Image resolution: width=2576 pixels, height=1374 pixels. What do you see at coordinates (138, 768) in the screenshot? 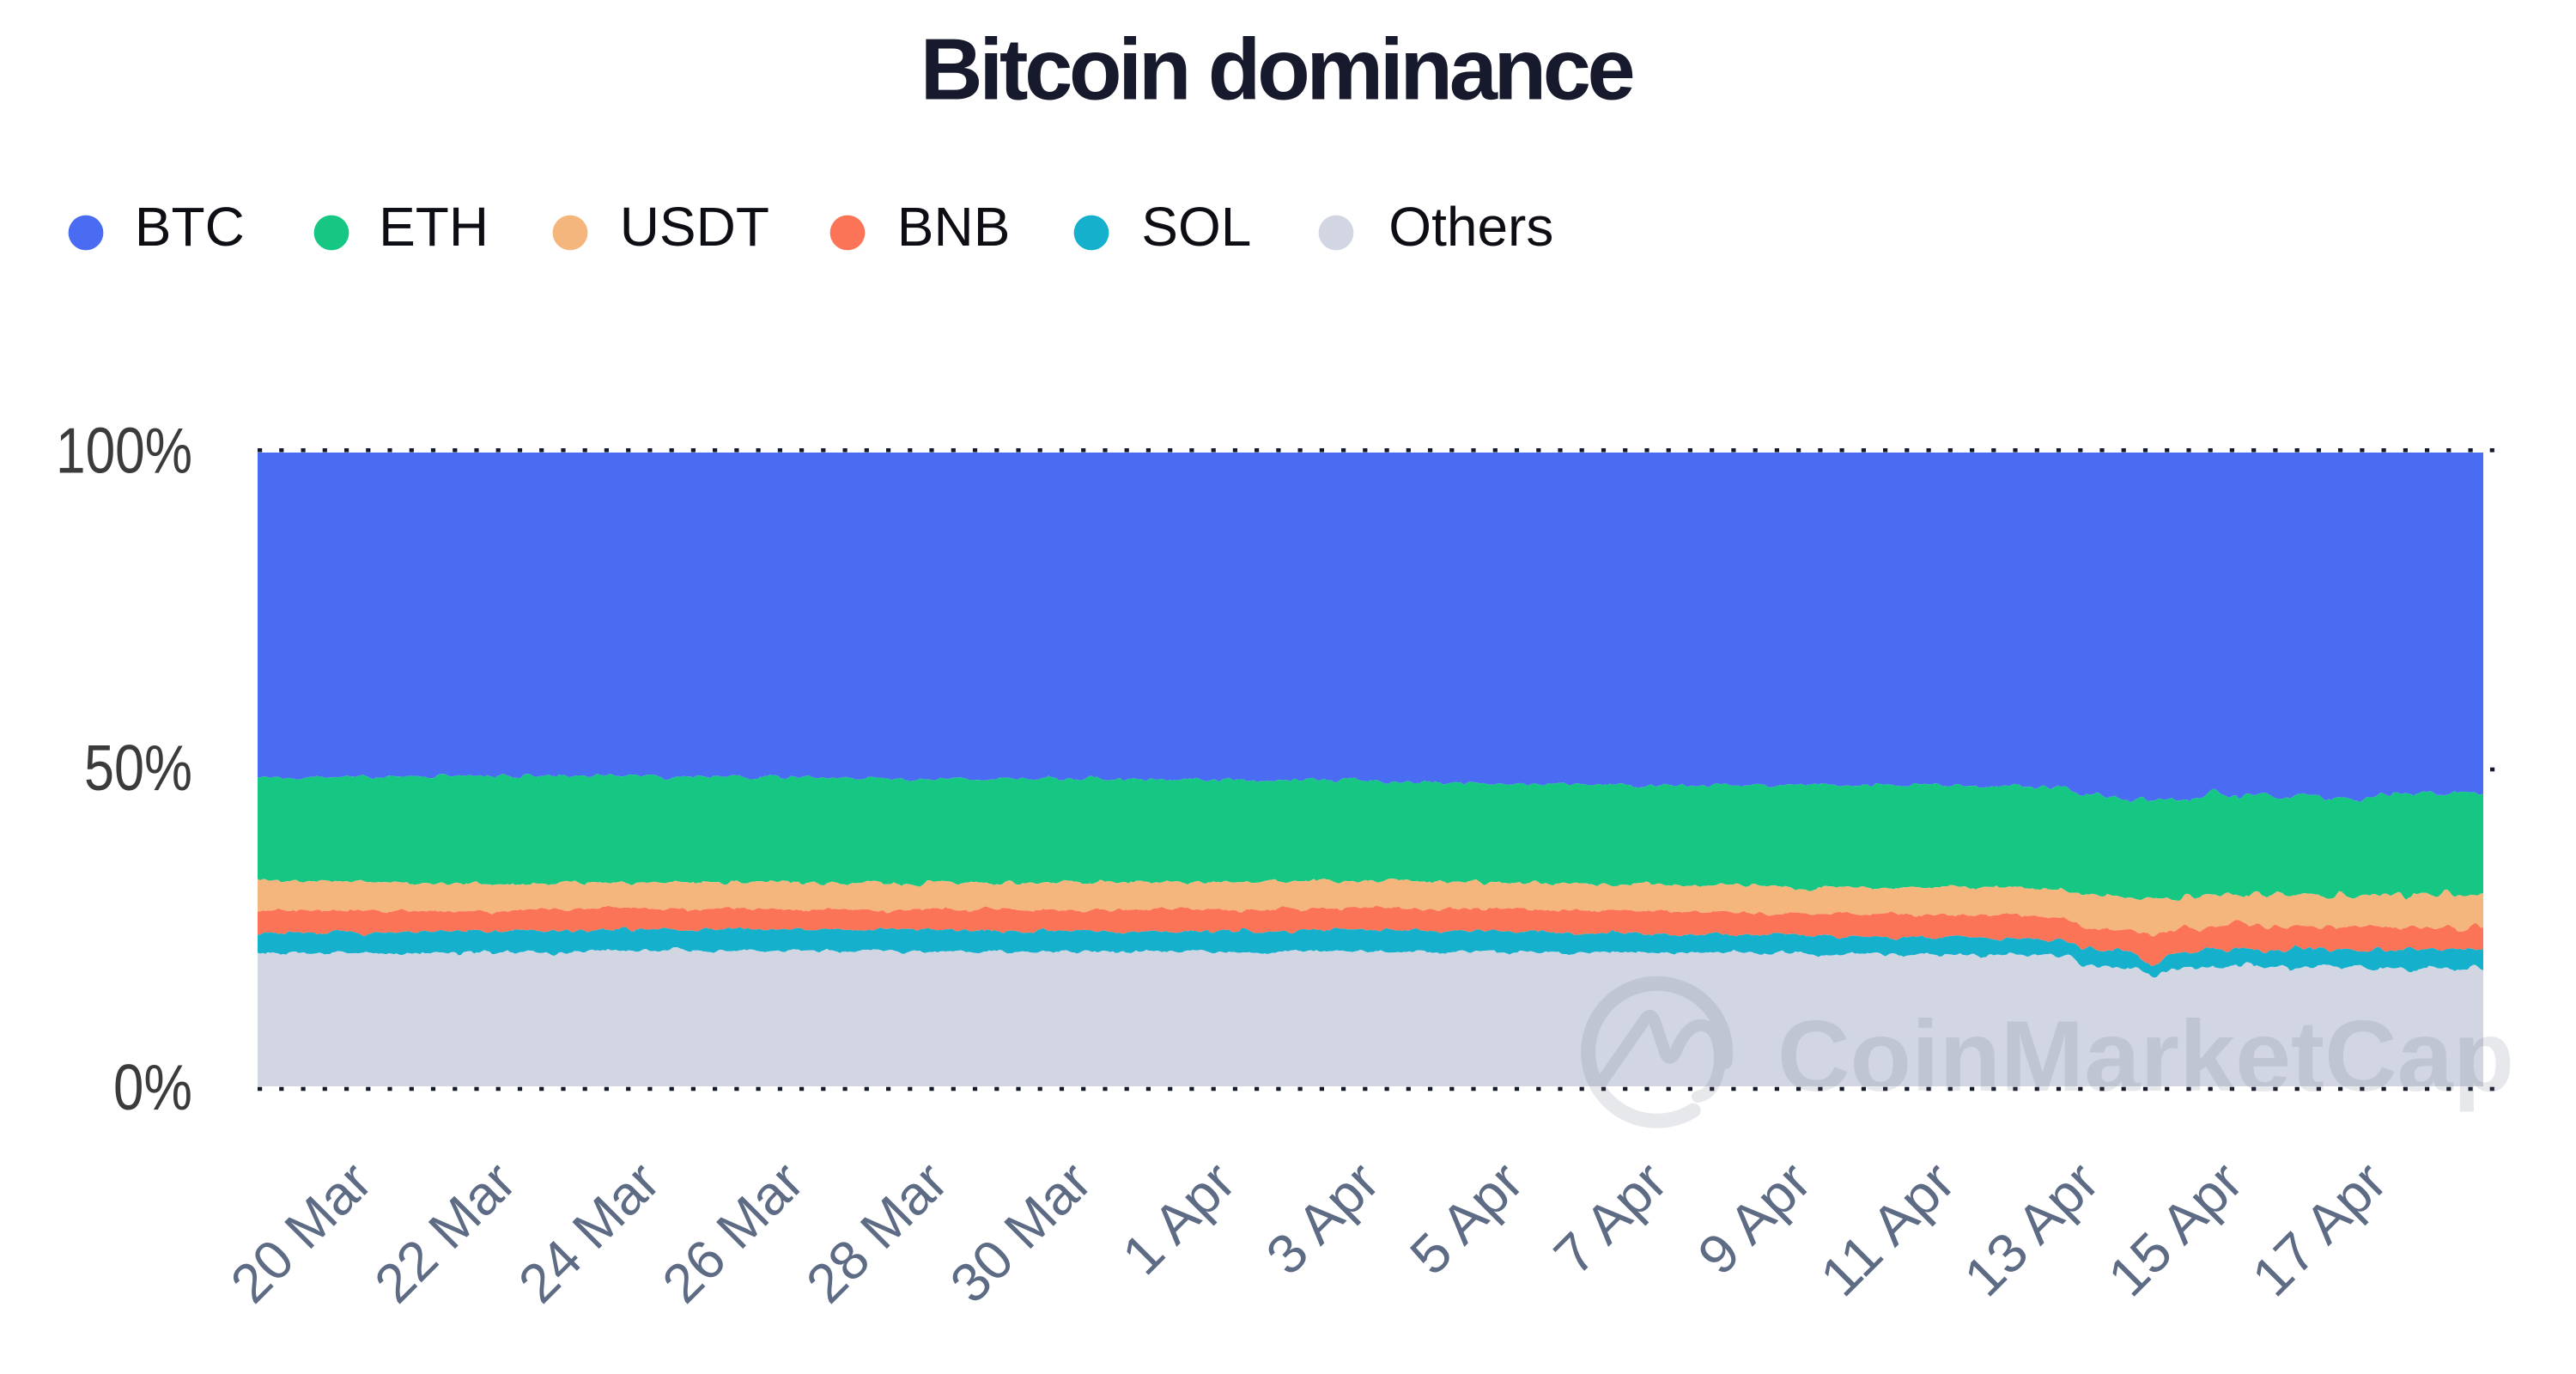
I see `svg-text: 50%` at bounding box center [138, 768].